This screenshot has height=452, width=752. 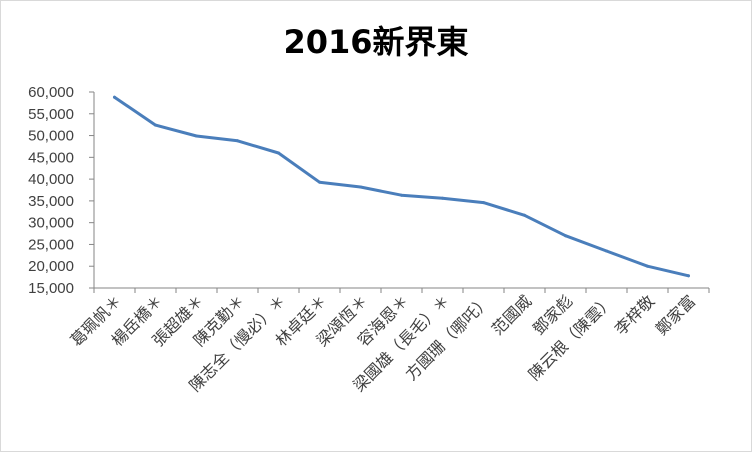 I want to click on y-tick-label: 20,000, so click(x=51, y=266).